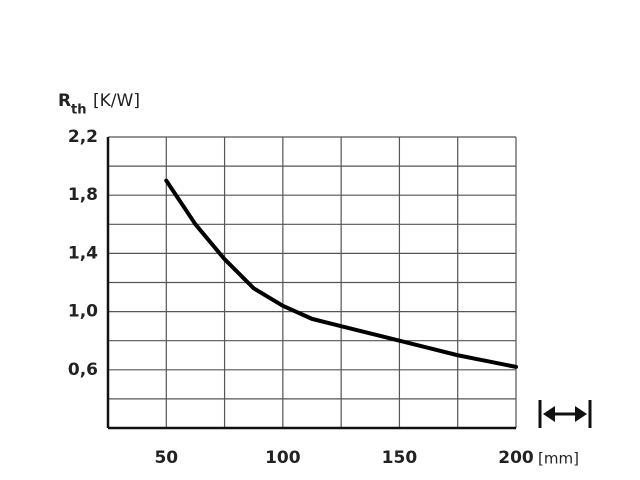 Image resolution: width=640 pixels, height=480 pixels. I want to click on x-axis-unit: [mm], so click(558, 459).